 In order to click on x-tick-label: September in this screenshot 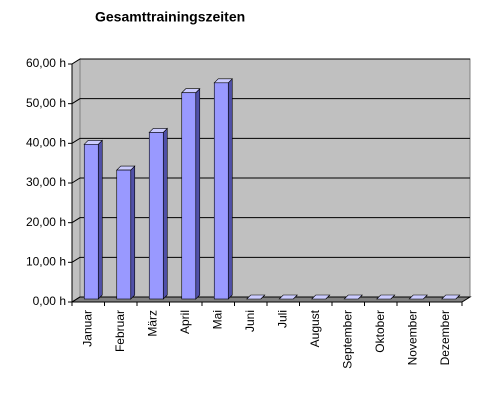, I will do `click(347, 339)`.